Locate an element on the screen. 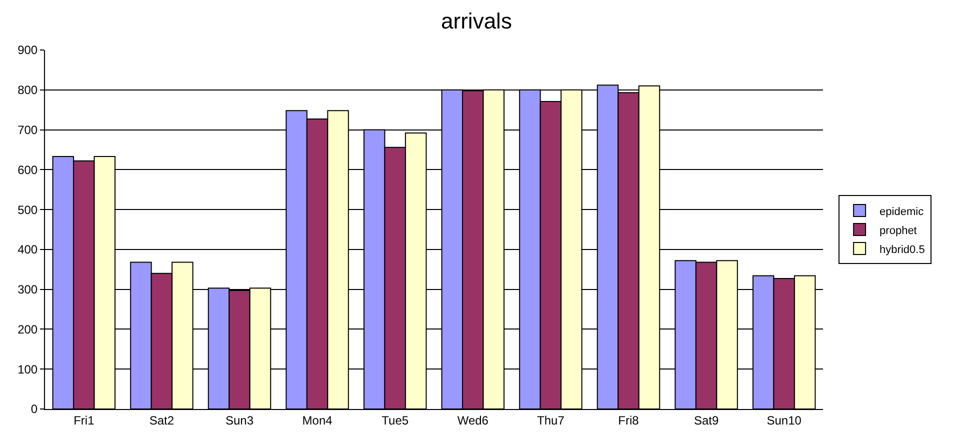 This screenshot has height=439, width=953. y-tick-label: 0 is located at coordinates (34, 409).